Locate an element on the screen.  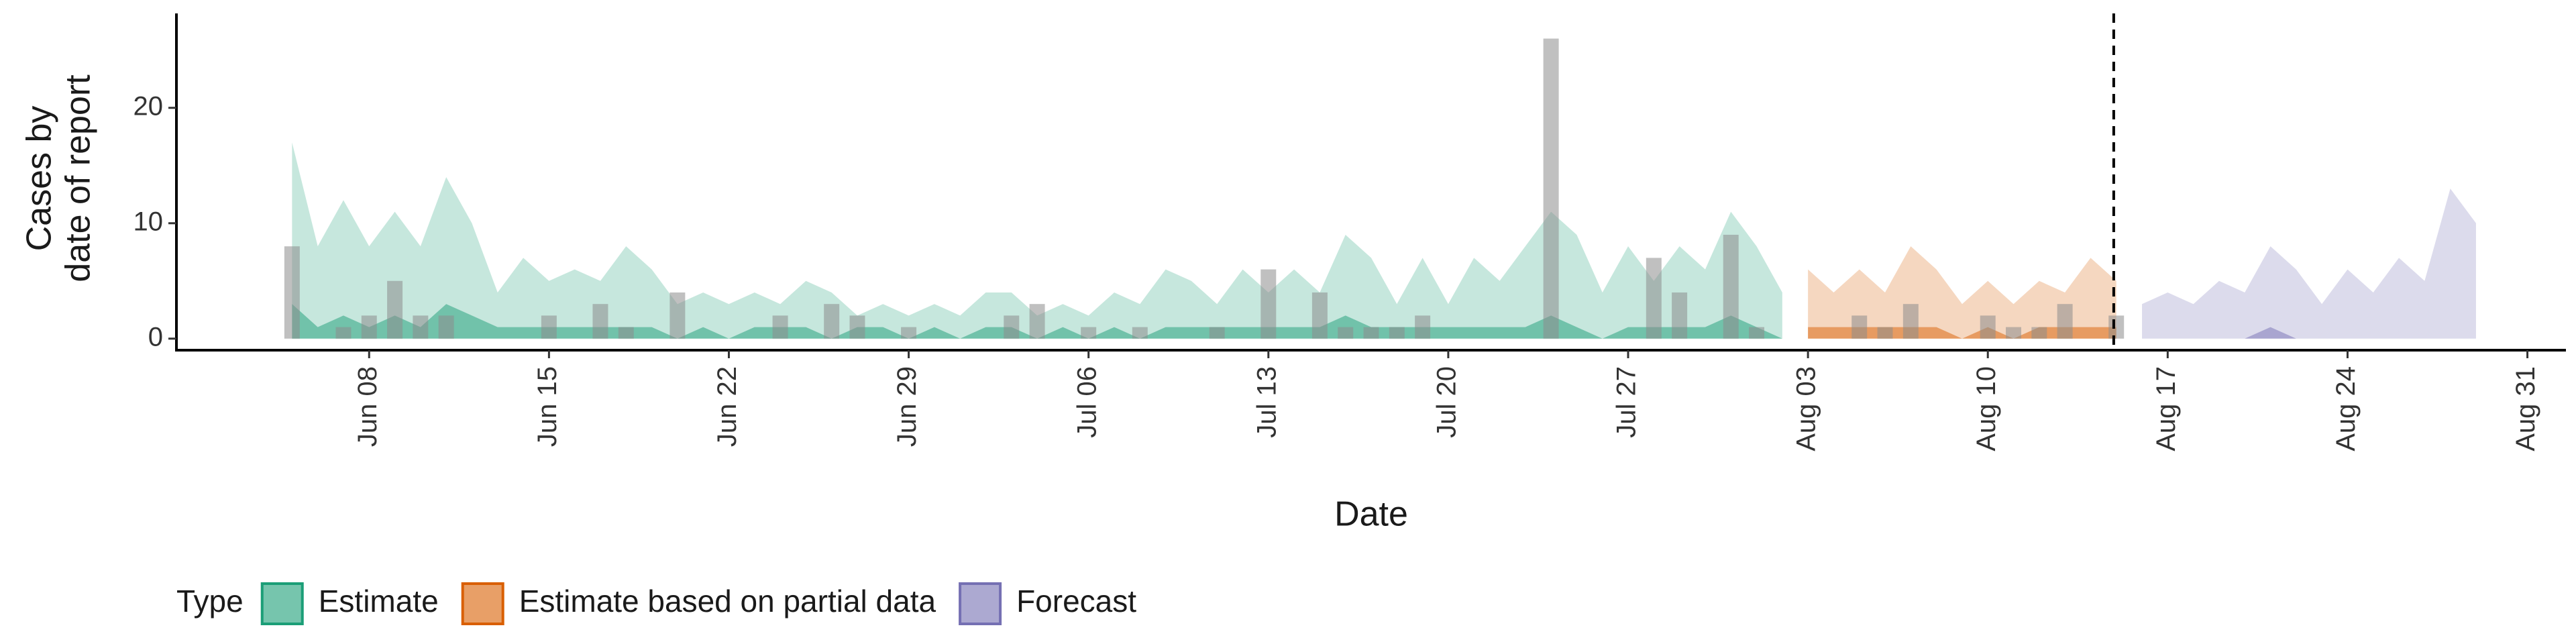
x-tick-label: Jul 27 is located at coordinates (1627, 402).